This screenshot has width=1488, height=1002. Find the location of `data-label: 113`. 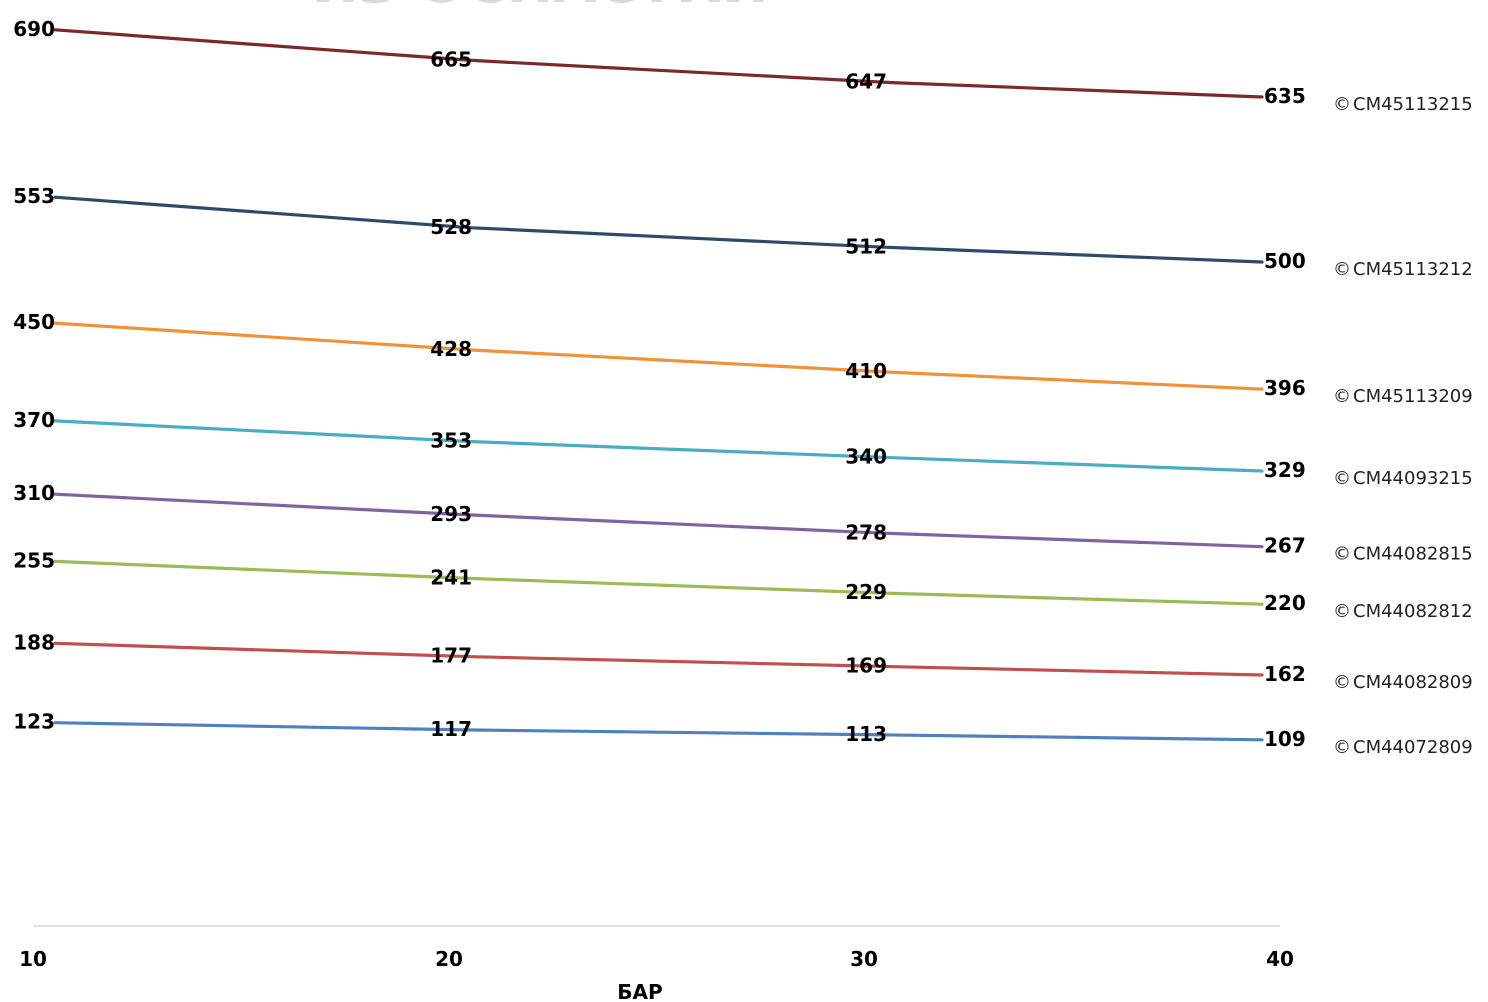

data-label: 113 is located at coordinates (866, 734).